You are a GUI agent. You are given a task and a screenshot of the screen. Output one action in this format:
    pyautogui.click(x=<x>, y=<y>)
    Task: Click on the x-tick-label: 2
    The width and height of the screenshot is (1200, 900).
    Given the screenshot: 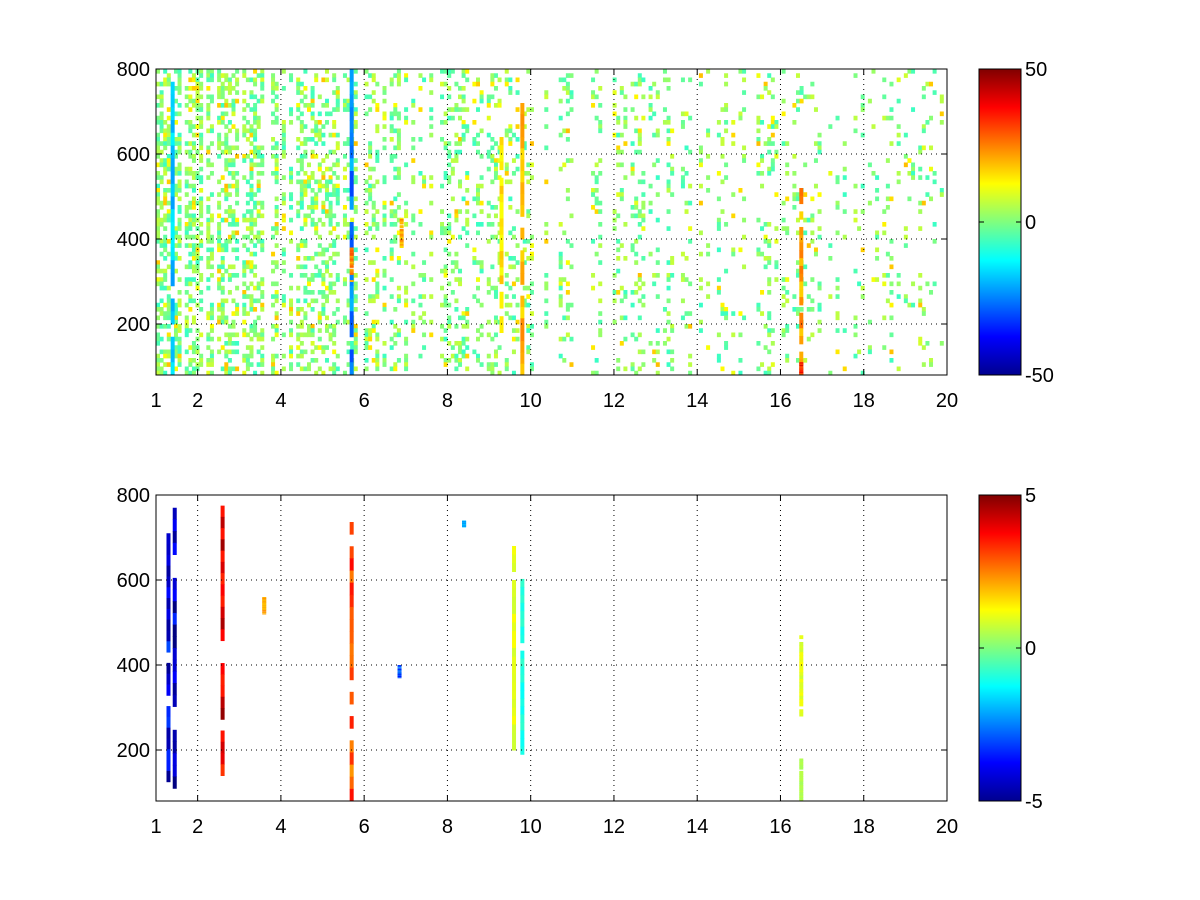 What is the action you would take?
    pyautogui.click(x=197, y=827)
    